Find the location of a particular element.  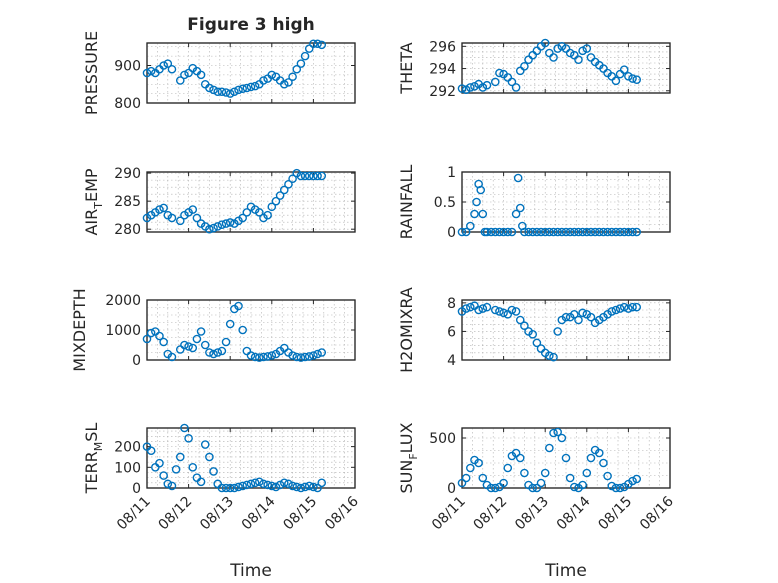

mixdepth-ytick-label: 0 is located at coordinates (136, 361).